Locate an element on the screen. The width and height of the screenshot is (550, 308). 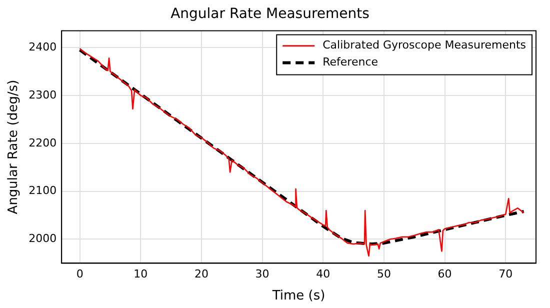
y-tick-label: 2400 is located at coordinates (42, 47).